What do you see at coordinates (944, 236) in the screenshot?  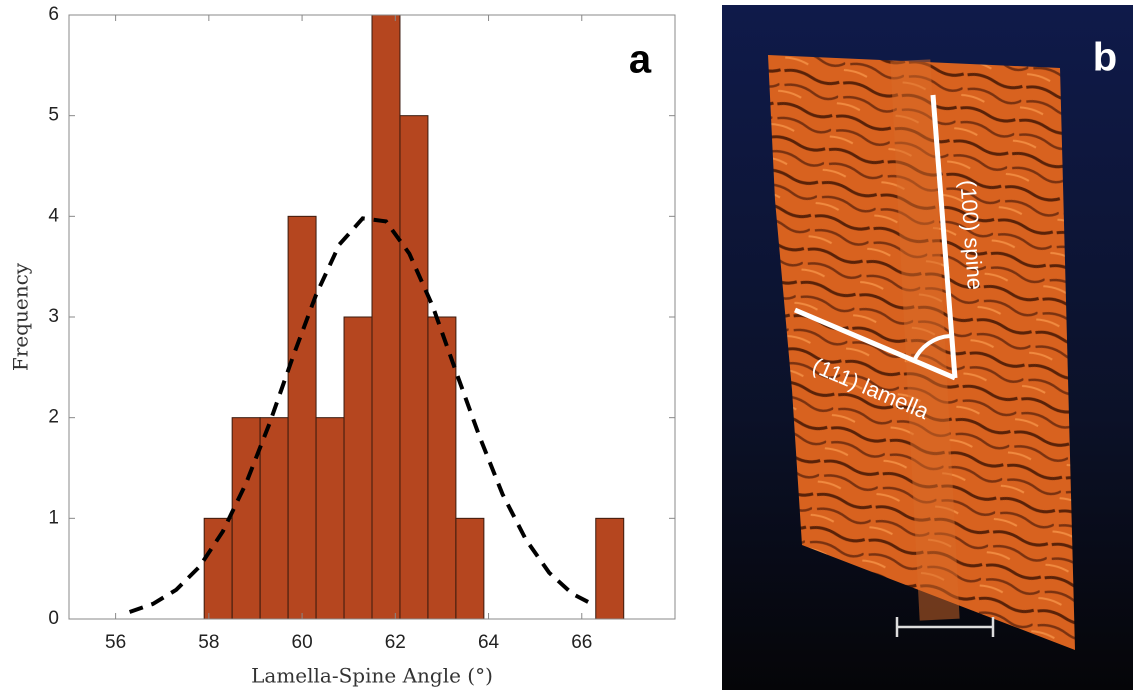 I see `spine-line` at bounding box center [944, 236].